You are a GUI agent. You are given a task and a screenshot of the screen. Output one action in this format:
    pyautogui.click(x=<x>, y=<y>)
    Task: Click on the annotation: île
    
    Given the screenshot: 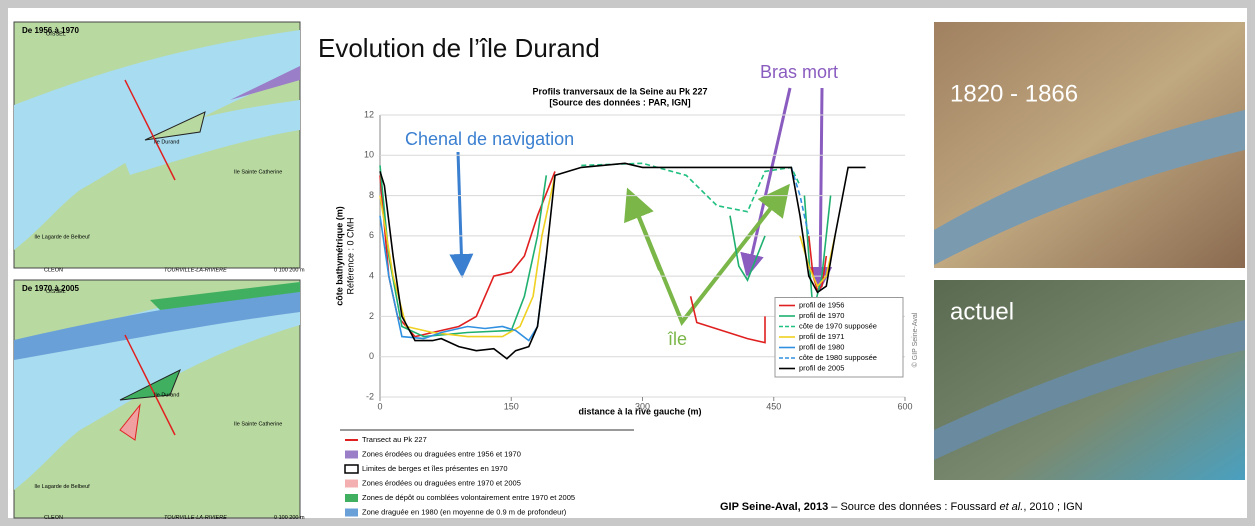 What is the action you would take?
    pyautogui.click(x=677, y=339)
    